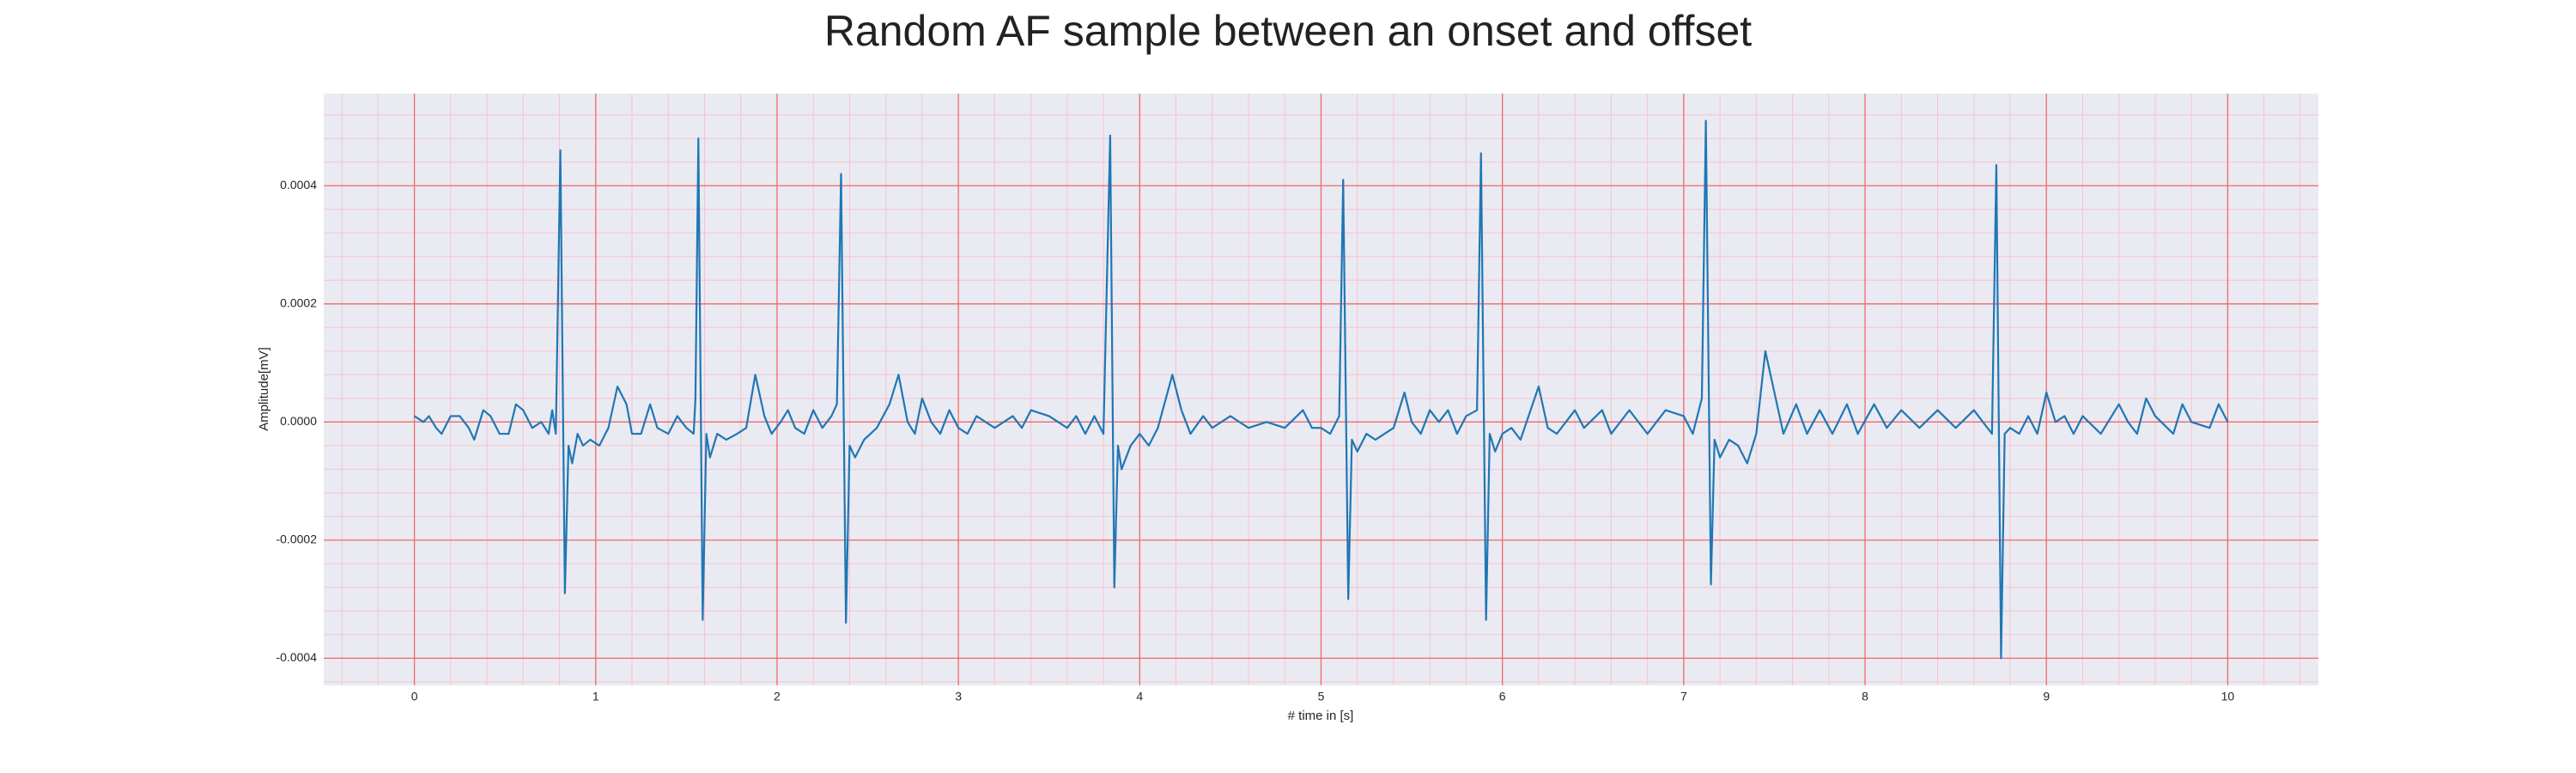  What do you see at coordinates (297, 657) in the screenshot?
I see `y-tick-label: -0.0004` at bounding box center [297, 657].